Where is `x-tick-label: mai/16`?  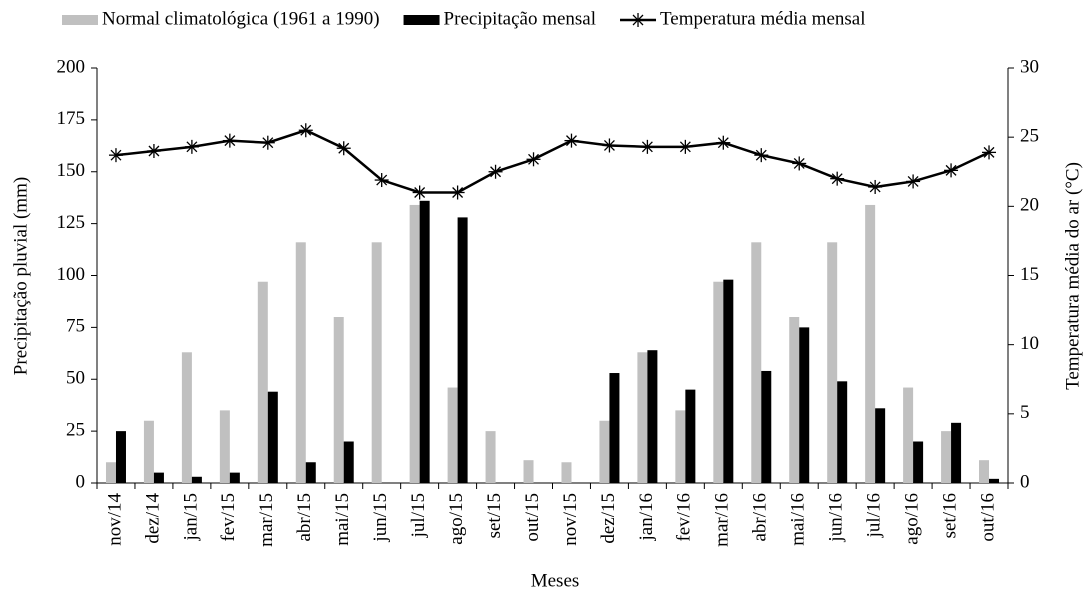 x-tick-label: mai/16 is located at coordinates (798, 519).